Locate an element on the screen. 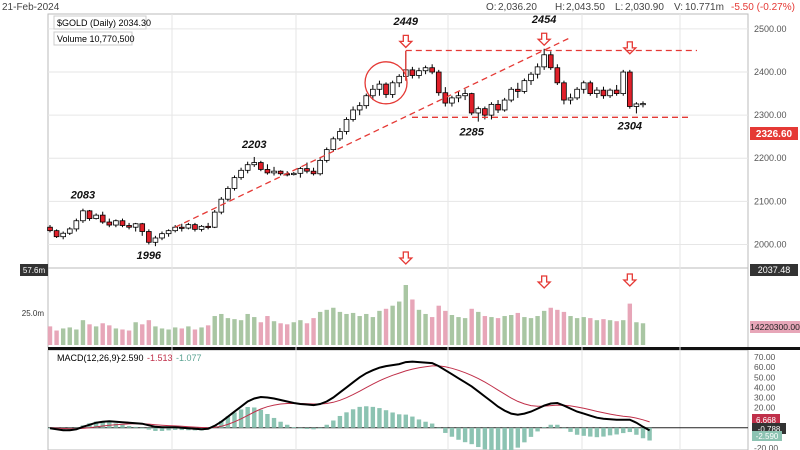 The height and width of the screenshot is (450, 800). macd-line is located at coordinates (350, 396).